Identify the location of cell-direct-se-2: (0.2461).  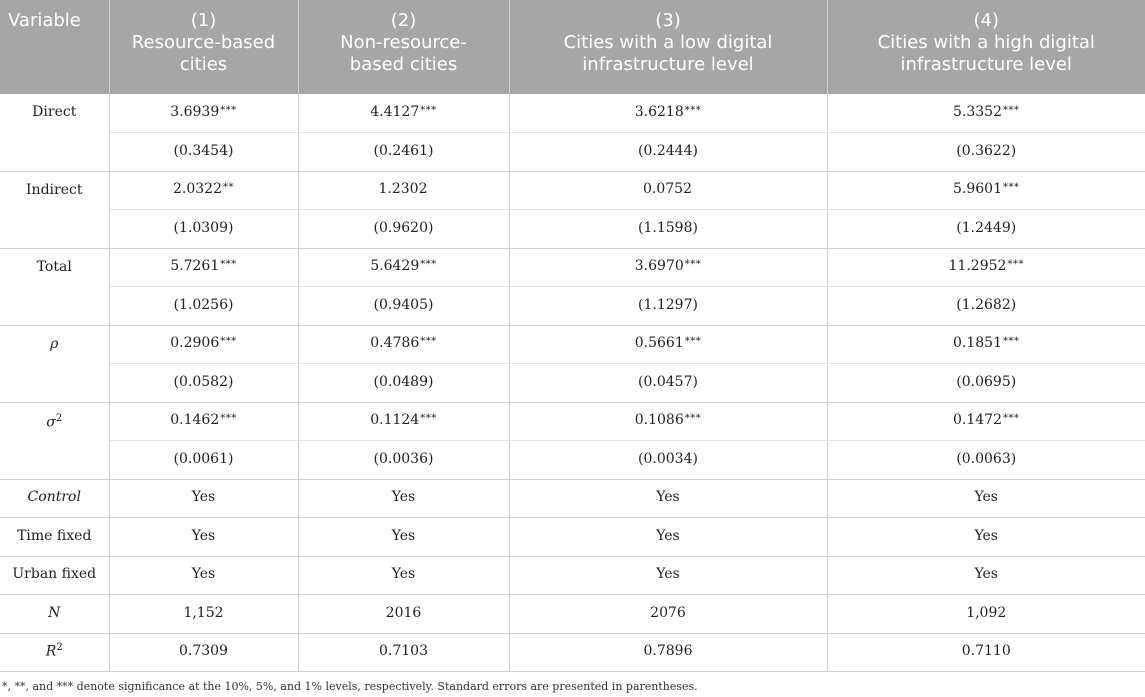
(404, 152).